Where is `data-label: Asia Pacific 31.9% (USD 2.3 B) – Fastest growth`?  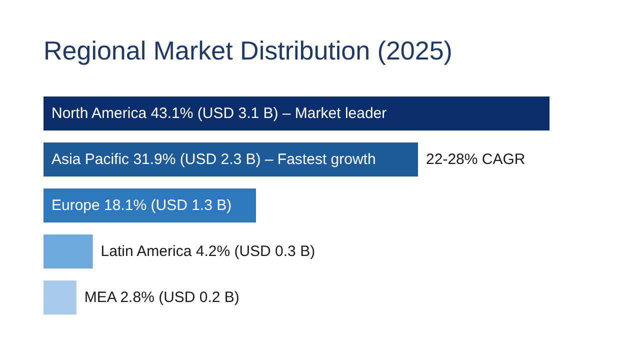
data-label: Asia Pacific 31.9% (USD 2.3 B) – Fastest growth is located at coordinates (214, 159).